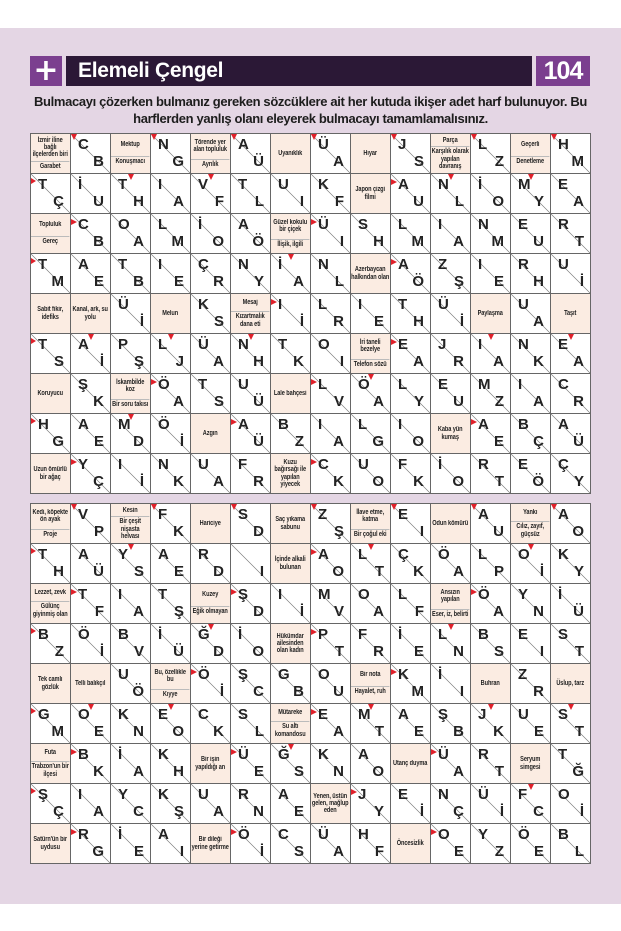 The image size is (621, 931). Describe the element at coordinates (538, 811) in the screenshot. I see `letter-option-bottom: C` at that location.